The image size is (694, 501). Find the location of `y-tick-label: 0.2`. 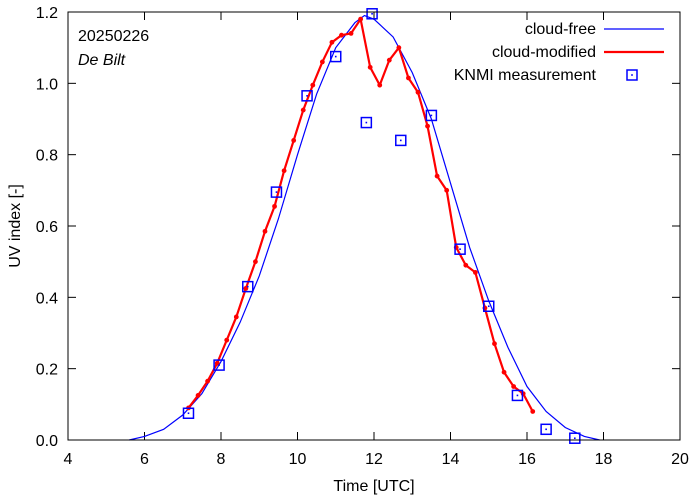

y-tick-label: 0.2 is located at coordinates (47, 370).